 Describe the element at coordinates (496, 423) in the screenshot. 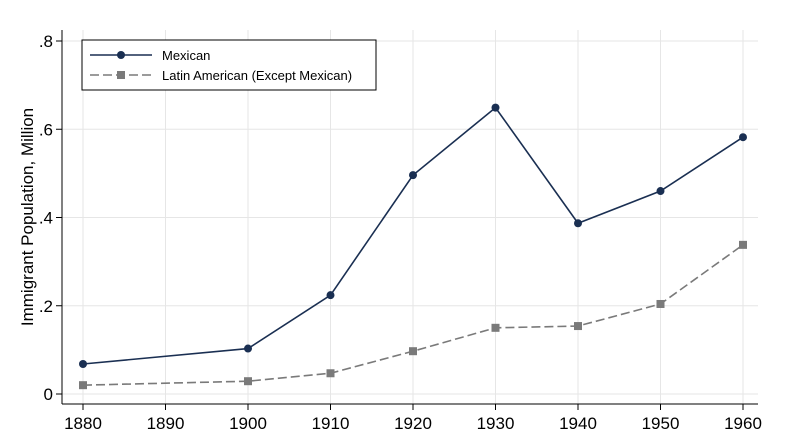

I see `x-tick-label: 1930` at that location.